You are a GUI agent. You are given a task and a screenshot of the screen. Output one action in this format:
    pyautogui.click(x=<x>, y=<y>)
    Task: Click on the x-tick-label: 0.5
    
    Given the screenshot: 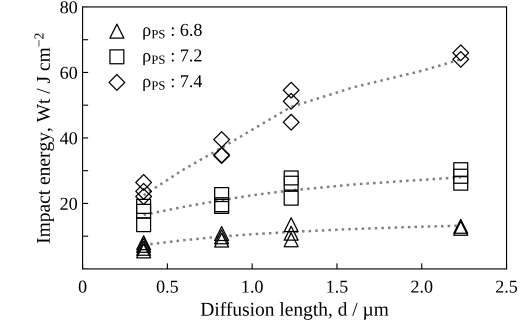 What is the action you would take?
    pyautogui.click(x=167, y=286)
    